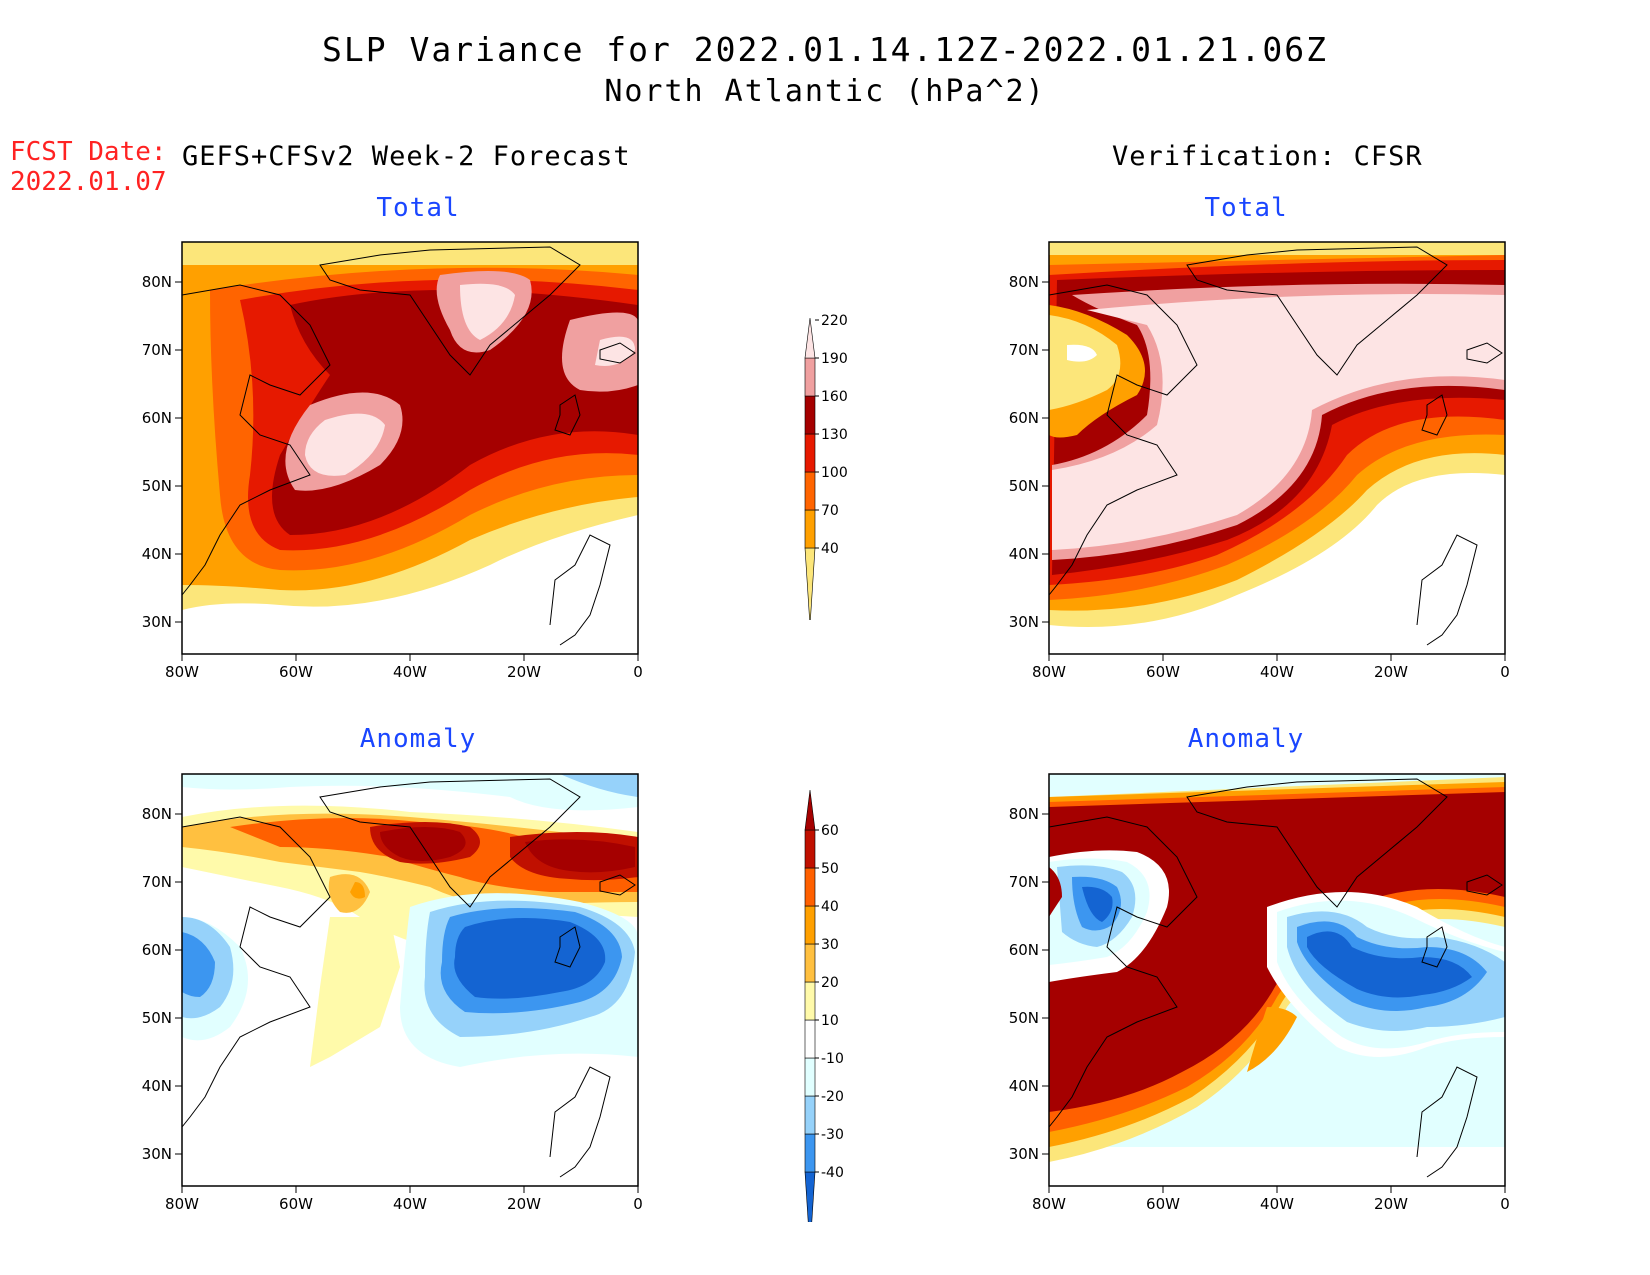 The image size is (1650, 1275). Describe the element at coordinates (834, 473) in the screenshot. I see `colorbar-total-label-2: 100` at that location.